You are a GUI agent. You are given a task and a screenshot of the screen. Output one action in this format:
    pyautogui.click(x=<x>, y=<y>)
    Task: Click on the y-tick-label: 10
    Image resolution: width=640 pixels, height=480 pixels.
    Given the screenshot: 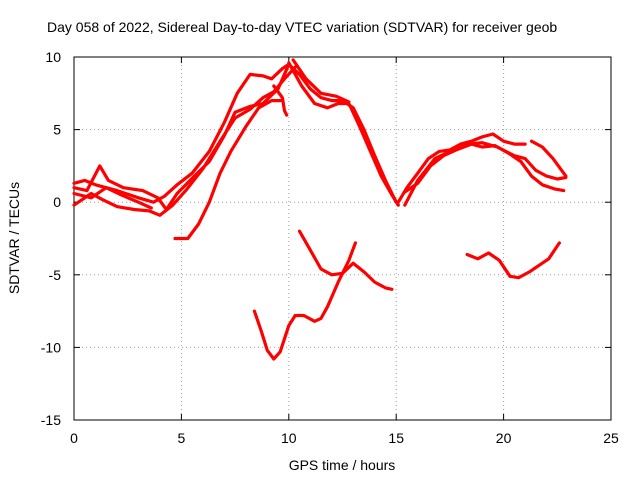 What is the action you would take?
    pyautogui.click(x=53, y=57)
    